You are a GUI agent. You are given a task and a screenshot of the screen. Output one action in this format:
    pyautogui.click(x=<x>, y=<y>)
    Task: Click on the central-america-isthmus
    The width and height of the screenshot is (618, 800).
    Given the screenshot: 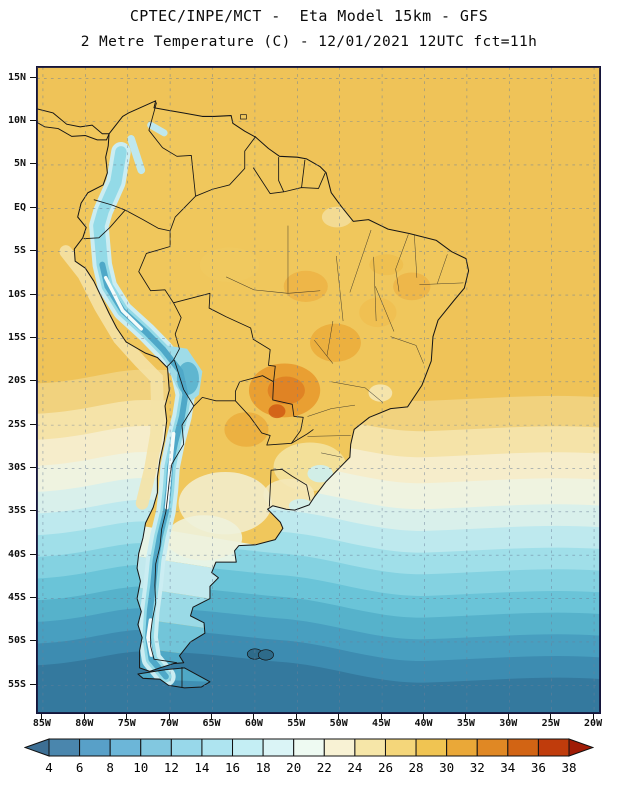 What is the action you would take?
    pyautogui.click(x=73, y=124)
    